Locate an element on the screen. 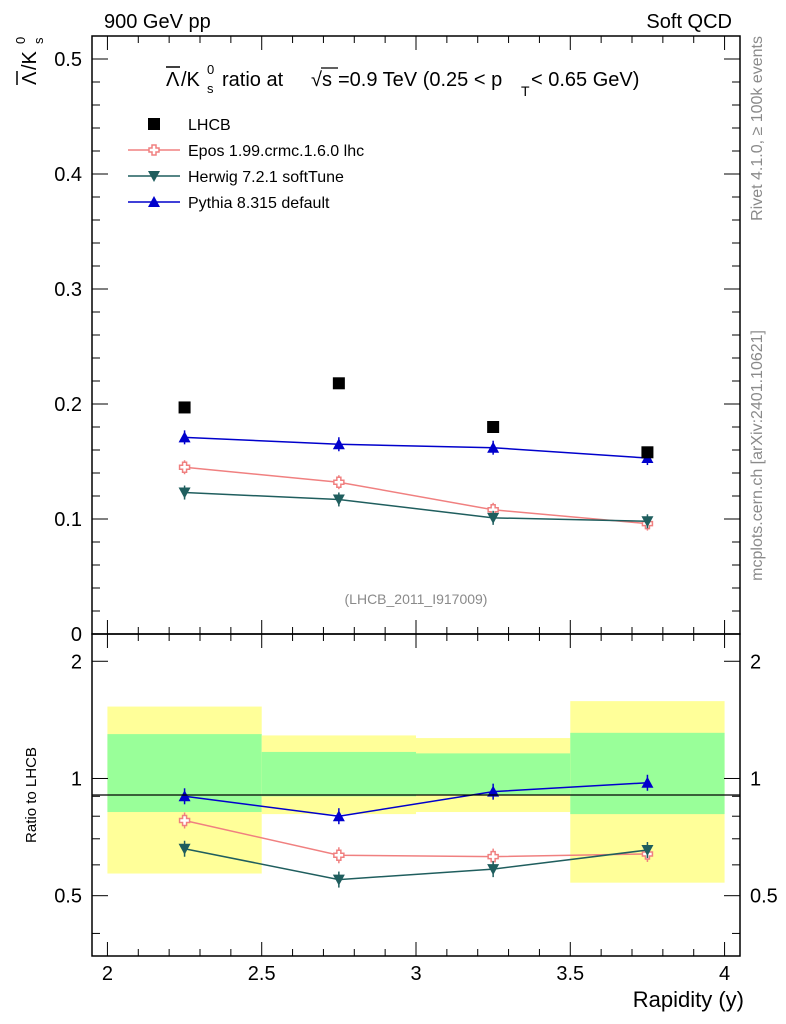 The height and width of the screenshot is (1024, 786). ylabel-lambda: Λ is located at coordinates (30, 78).